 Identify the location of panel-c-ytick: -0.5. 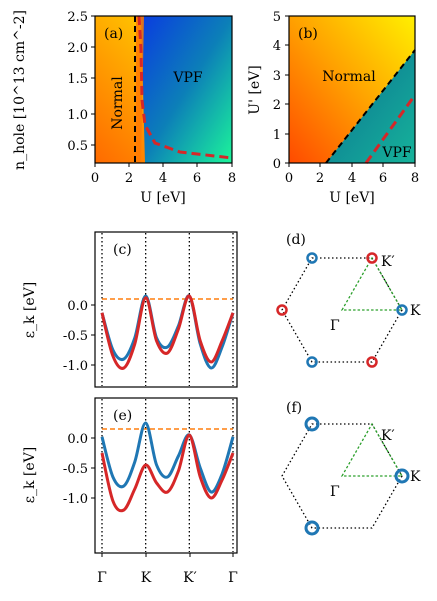
(75, 336).